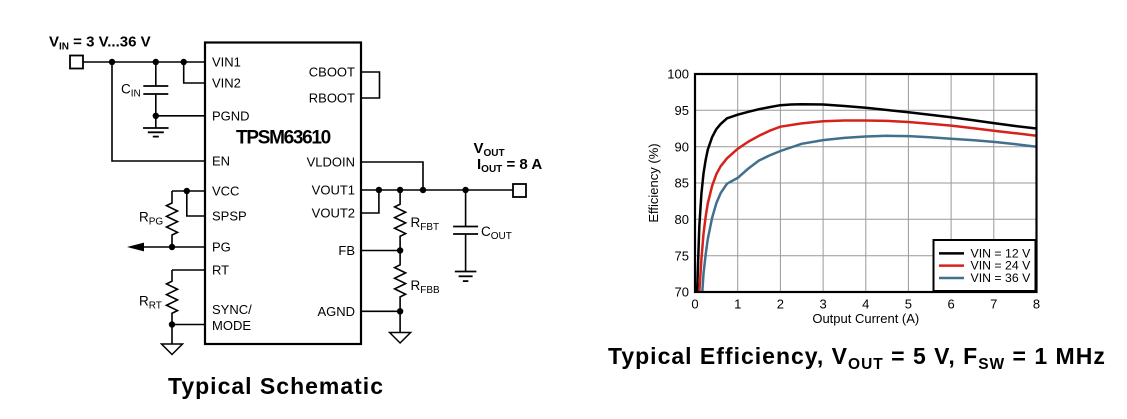  I want to click on svg-text: 8, so click(1036, 304).